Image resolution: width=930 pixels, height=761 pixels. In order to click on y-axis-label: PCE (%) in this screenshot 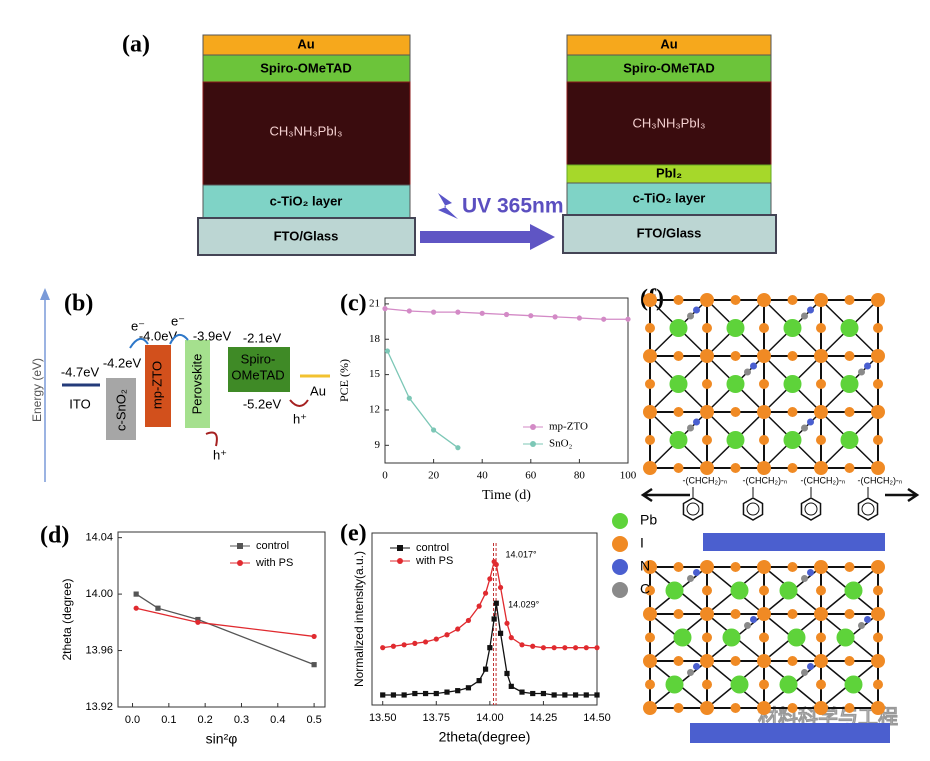, I will do `click(344, 380)`.